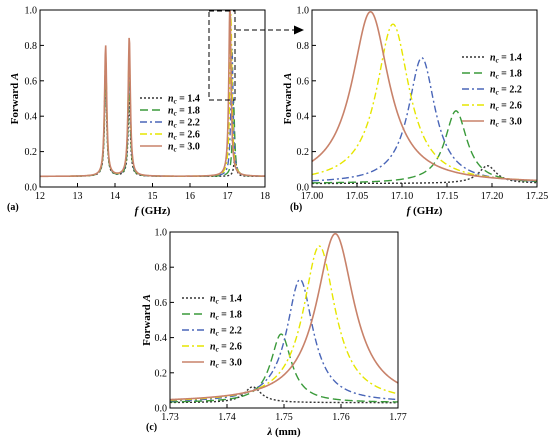 This screenshot has height=442, width=550. What do you see at coordinates (151, 427) in the screenshot?
I see `panel-label: (c)` at bounding box center [151, 427].